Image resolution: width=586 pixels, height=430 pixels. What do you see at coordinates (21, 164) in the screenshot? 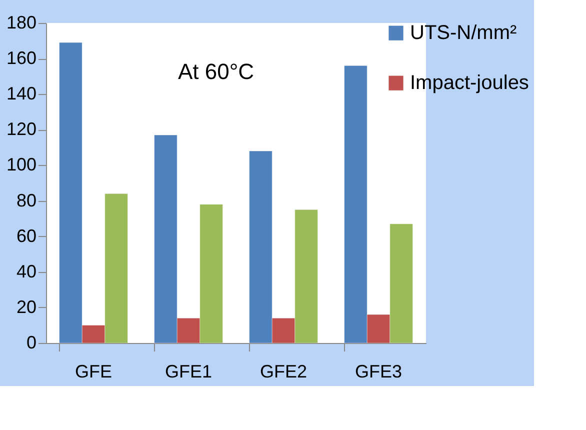
I see `y-tick-label: 100` at bounding box center [21, 164].